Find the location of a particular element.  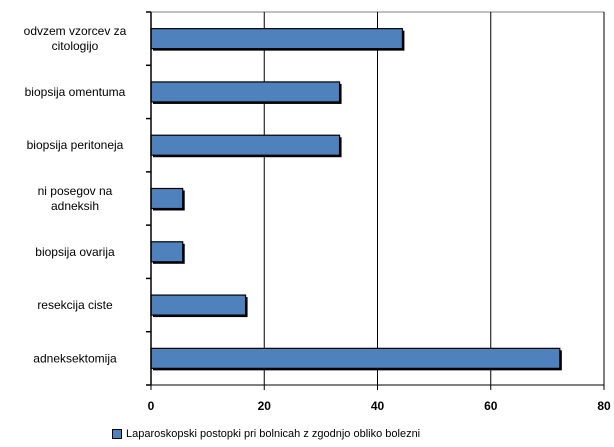

category-label: biopsija omentuma is located at coordinates (75, 92).